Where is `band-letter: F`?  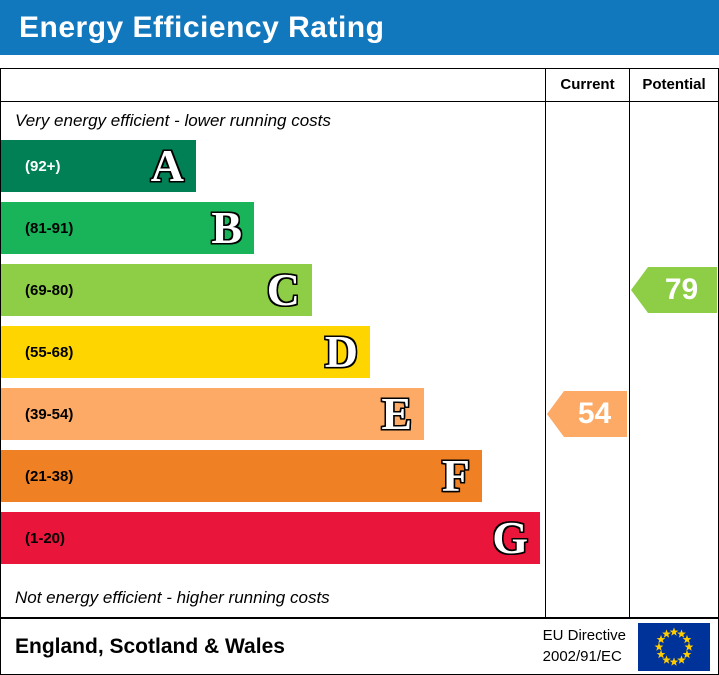
band-letter: F is located at coordinates (455, 475).